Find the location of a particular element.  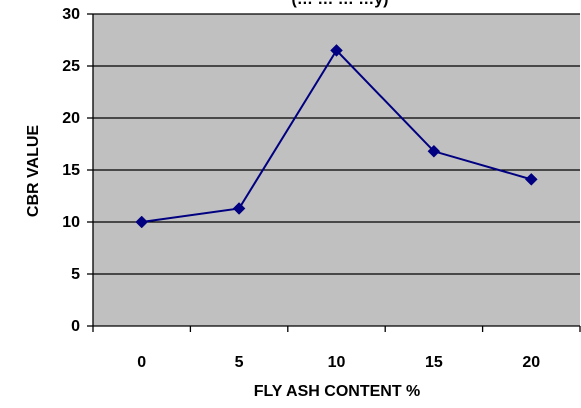

y-tick-label: 30 is located at coordinates (71, 14).